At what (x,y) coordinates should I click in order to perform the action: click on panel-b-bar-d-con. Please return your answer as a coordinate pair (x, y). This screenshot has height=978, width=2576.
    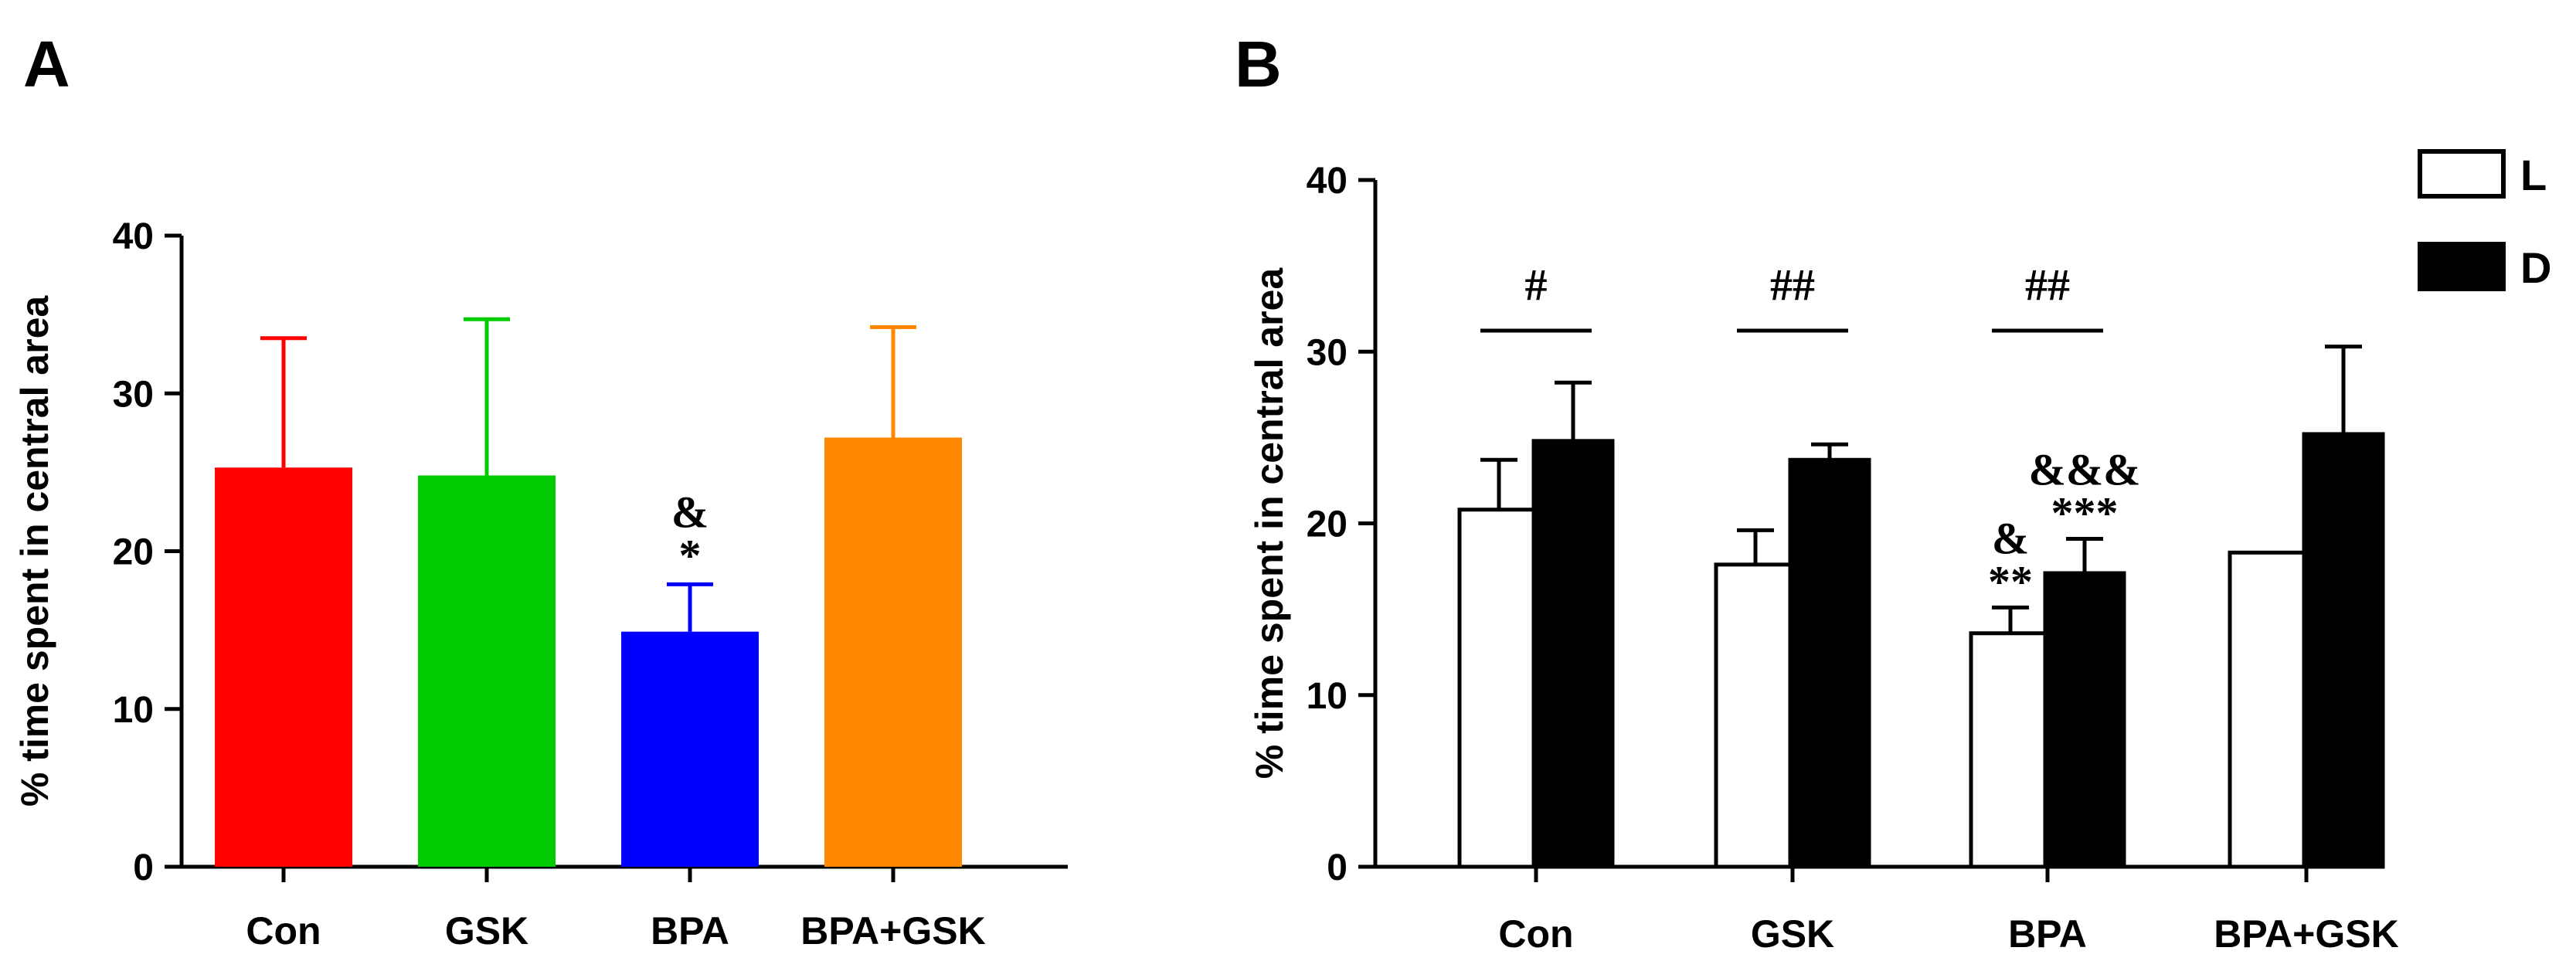
    Looking at the image, I should click on (1573, 654).